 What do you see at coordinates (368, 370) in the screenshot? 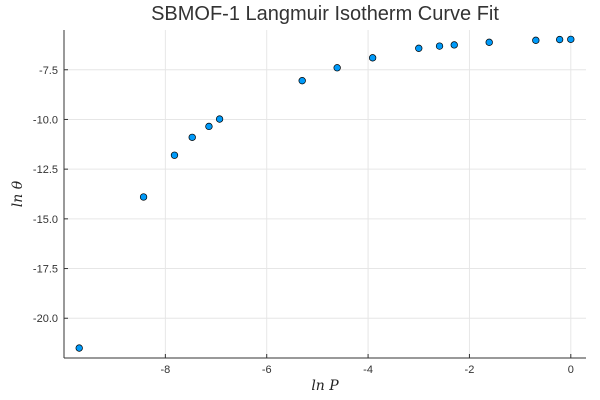
I see `x-tick-label: -4` at bounding box center [368, 370].